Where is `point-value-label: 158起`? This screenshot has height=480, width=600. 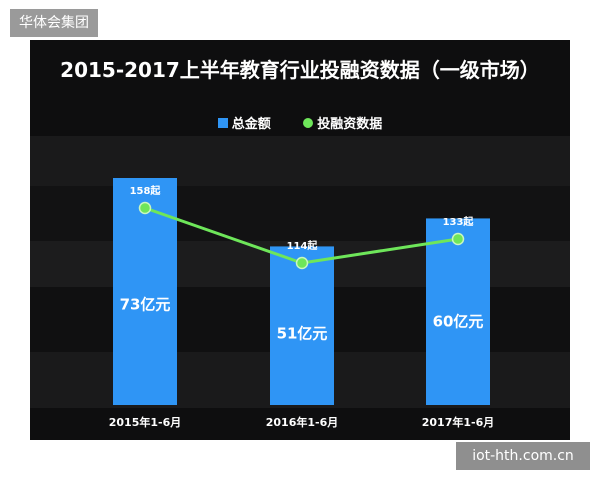
point-value-label: 158起 is located at coordinates (146, 190).